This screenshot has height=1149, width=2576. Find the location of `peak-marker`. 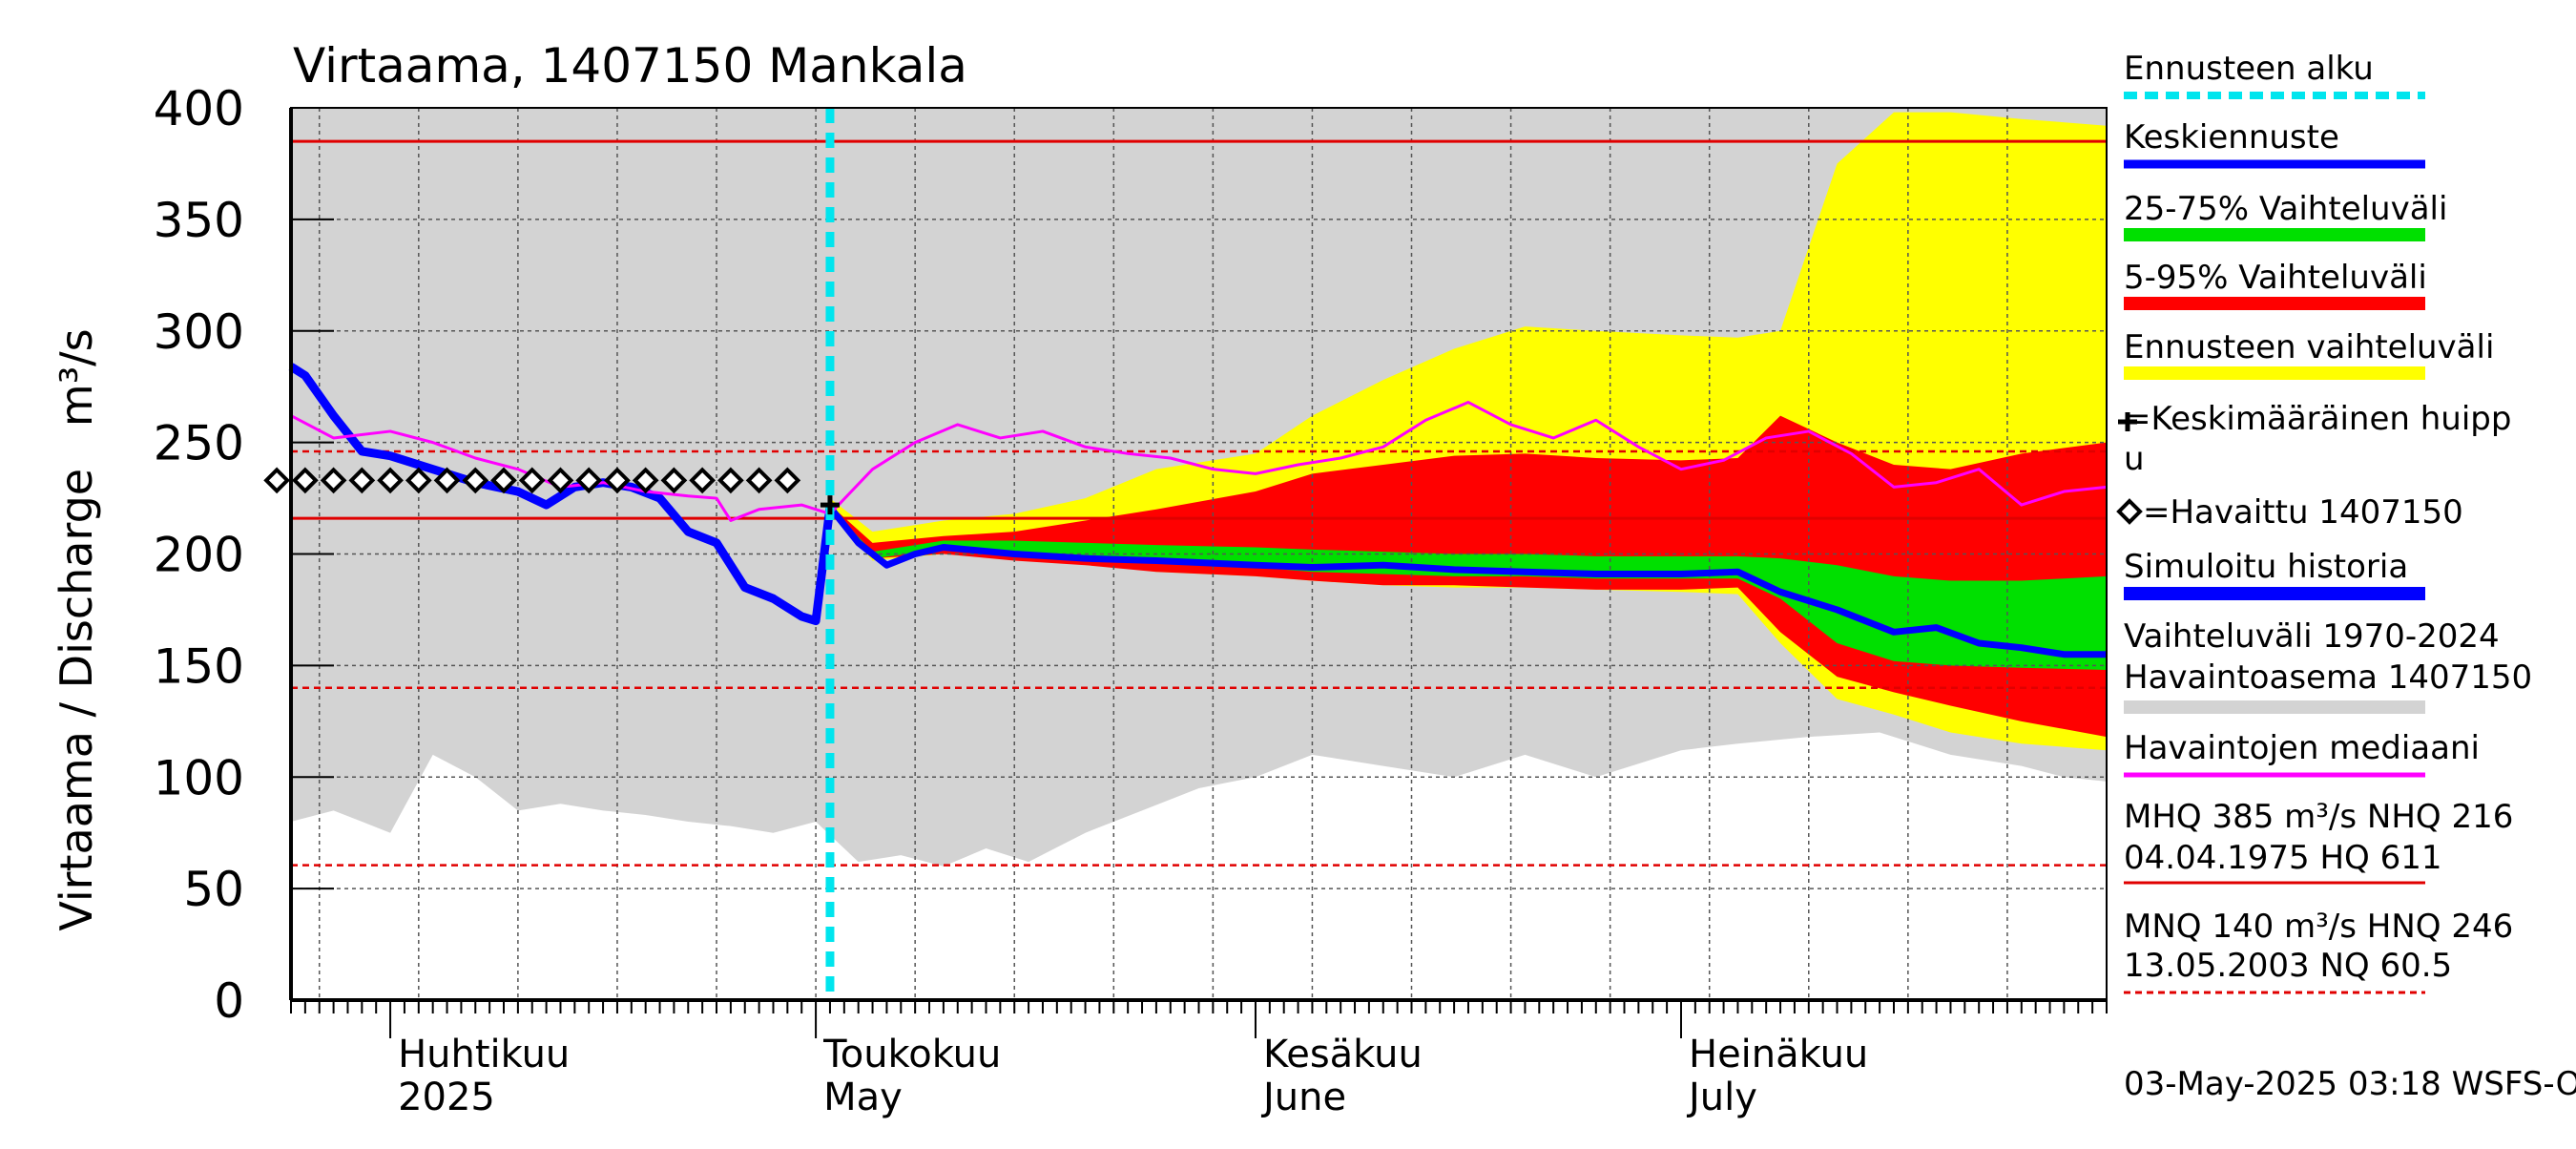

peak-marker is located at coordinates (830, 505).